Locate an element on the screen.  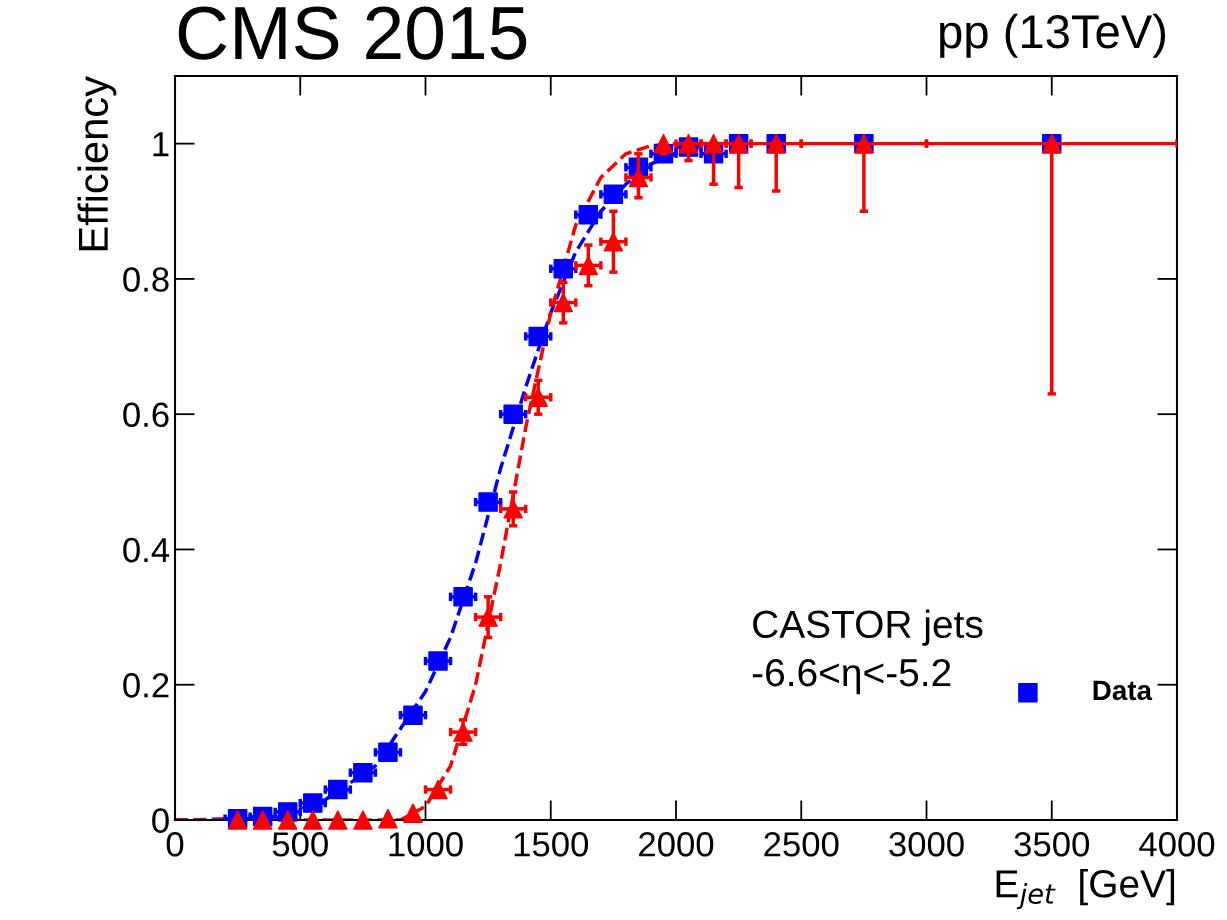
y-tick-label: 0.8 is located at coordinates (146, 279).